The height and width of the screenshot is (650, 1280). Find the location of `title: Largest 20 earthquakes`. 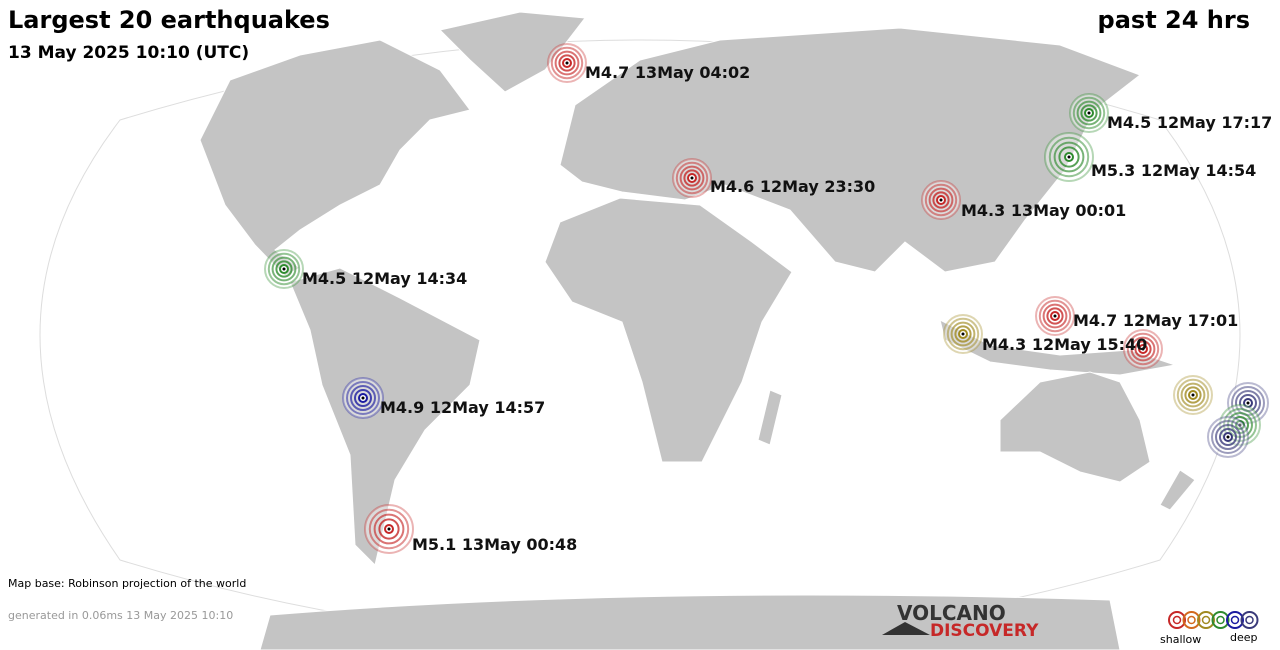

title: Largest 20 earthquakes is located at coordinates (169, 20).